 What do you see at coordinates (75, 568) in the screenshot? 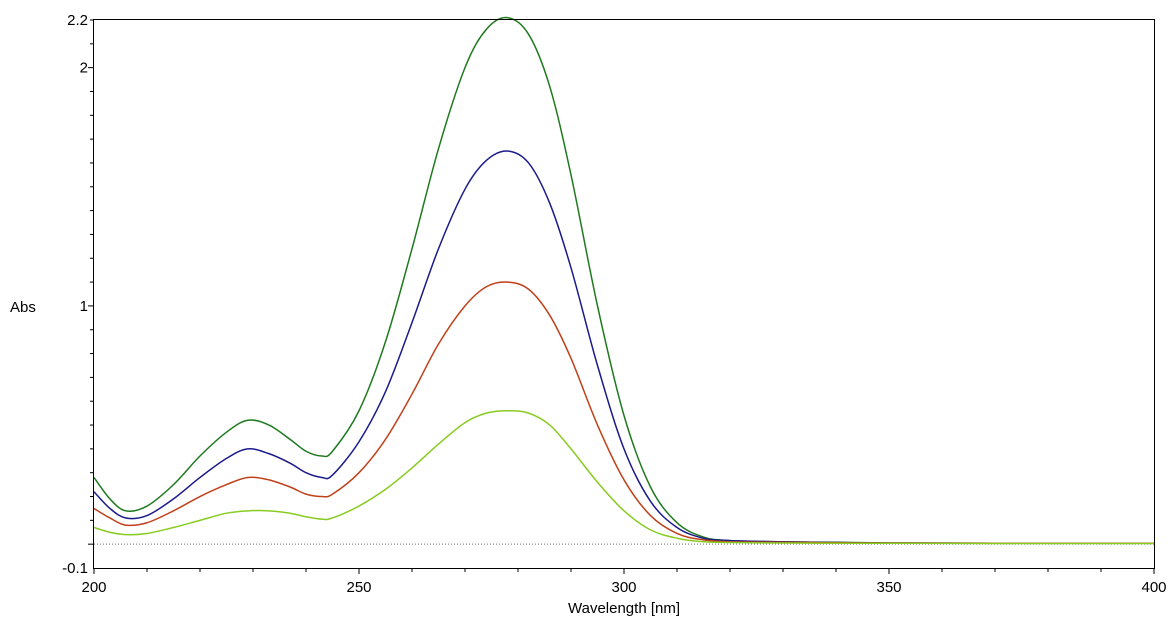
I see `y-tick-label: -0.1` at bounding box center [75, 568].